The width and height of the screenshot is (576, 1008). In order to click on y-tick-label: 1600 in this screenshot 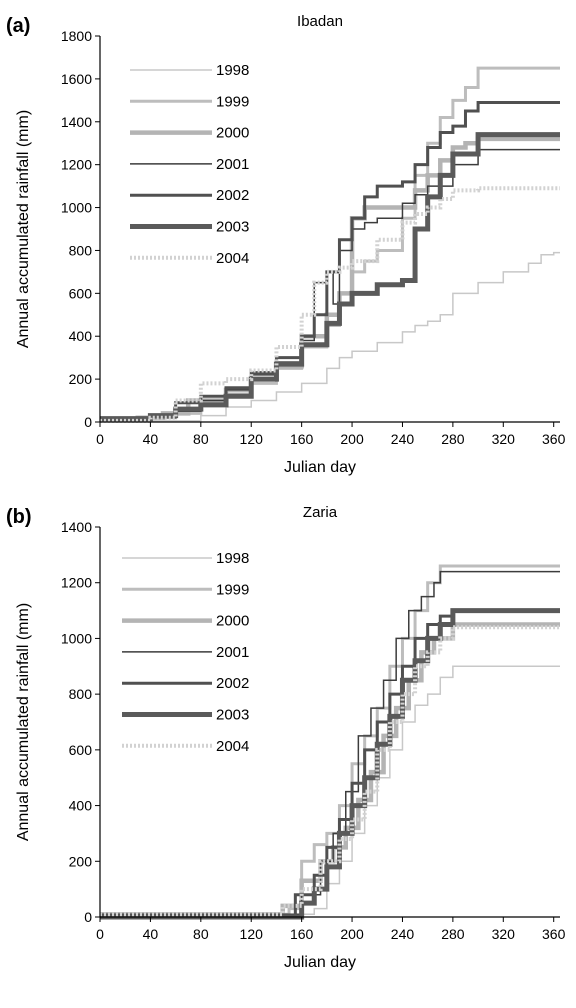, I will do `click(76, 79)`.